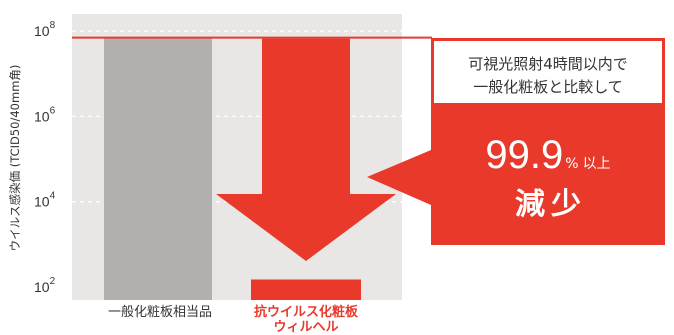 The height and width of the screenshot is (335, 674). What do you see at coordinates (597, 164) in the screenshot?
I see `result-suffix: 以上` at bounding box center [597, 164].